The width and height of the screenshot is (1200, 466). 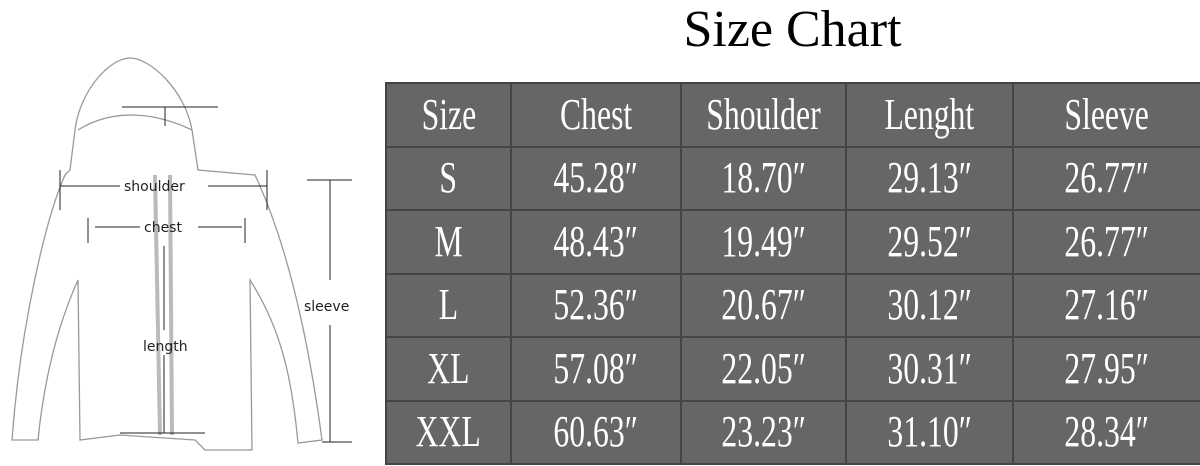 What do you see at coordinates (448, 369) in the screenshot?
I see `table-cell: XL` at bounding box center [448, 369].